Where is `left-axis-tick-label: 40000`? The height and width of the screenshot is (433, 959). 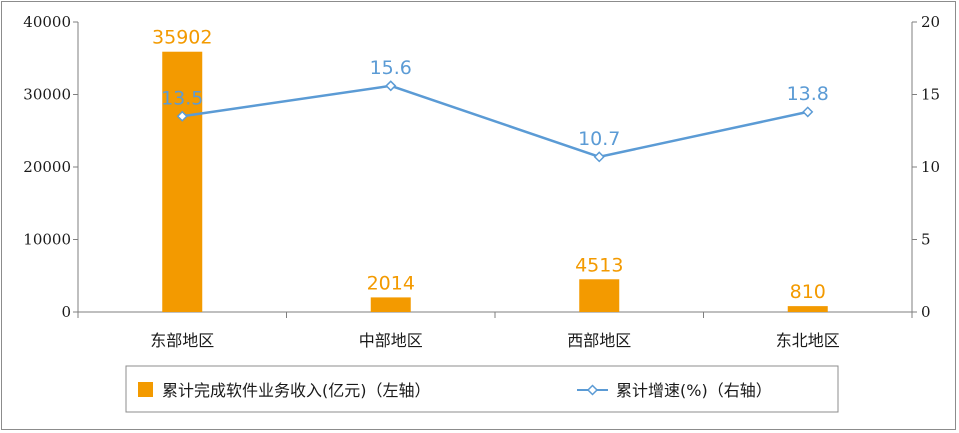
left-axis-tick-label: 40000 is located at coordinates (47, 22).